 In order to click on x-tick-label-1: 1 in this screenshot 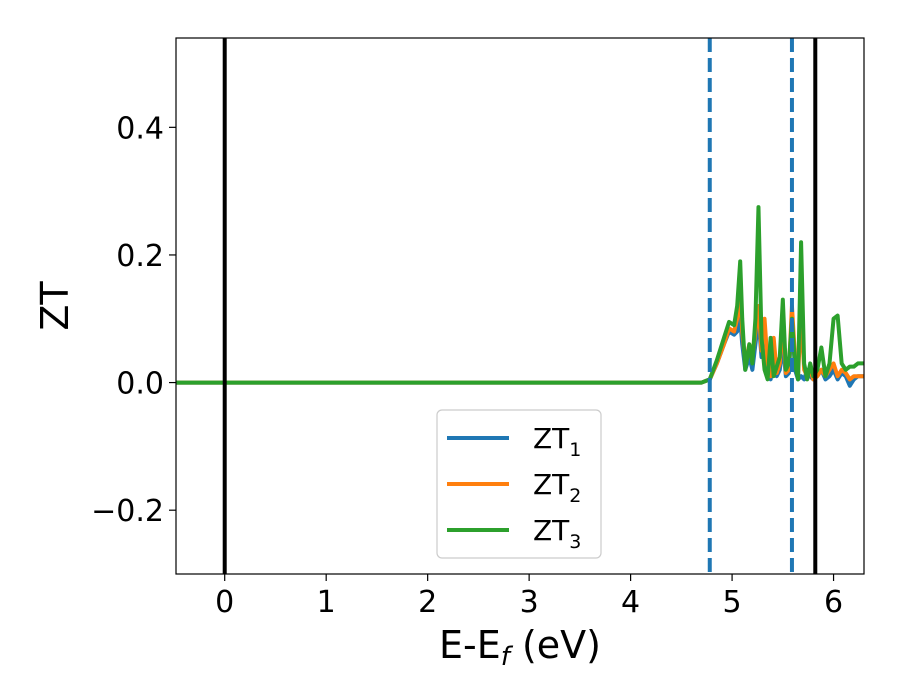, I will do `click(326, 602)`.